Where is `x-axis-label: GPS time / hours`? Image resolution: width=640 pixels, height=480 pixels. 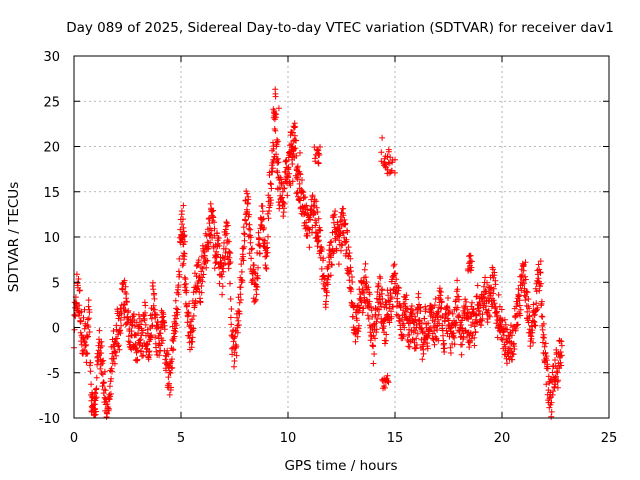
x-axis-label: GPS time / hours is located at coordinates (340, 466).